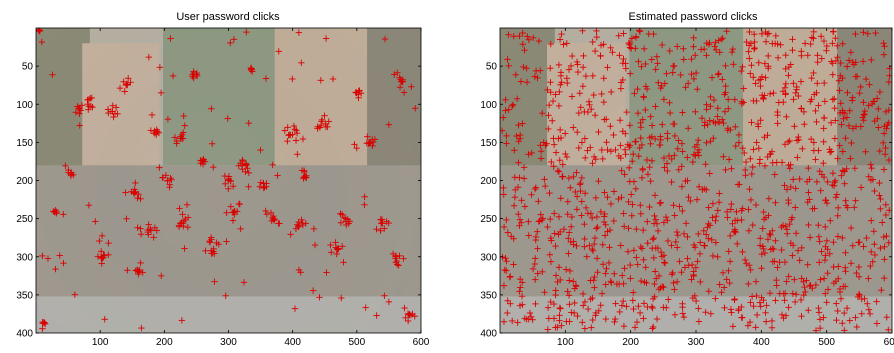  I want to click on x-tick: 300, so click(228, 188).